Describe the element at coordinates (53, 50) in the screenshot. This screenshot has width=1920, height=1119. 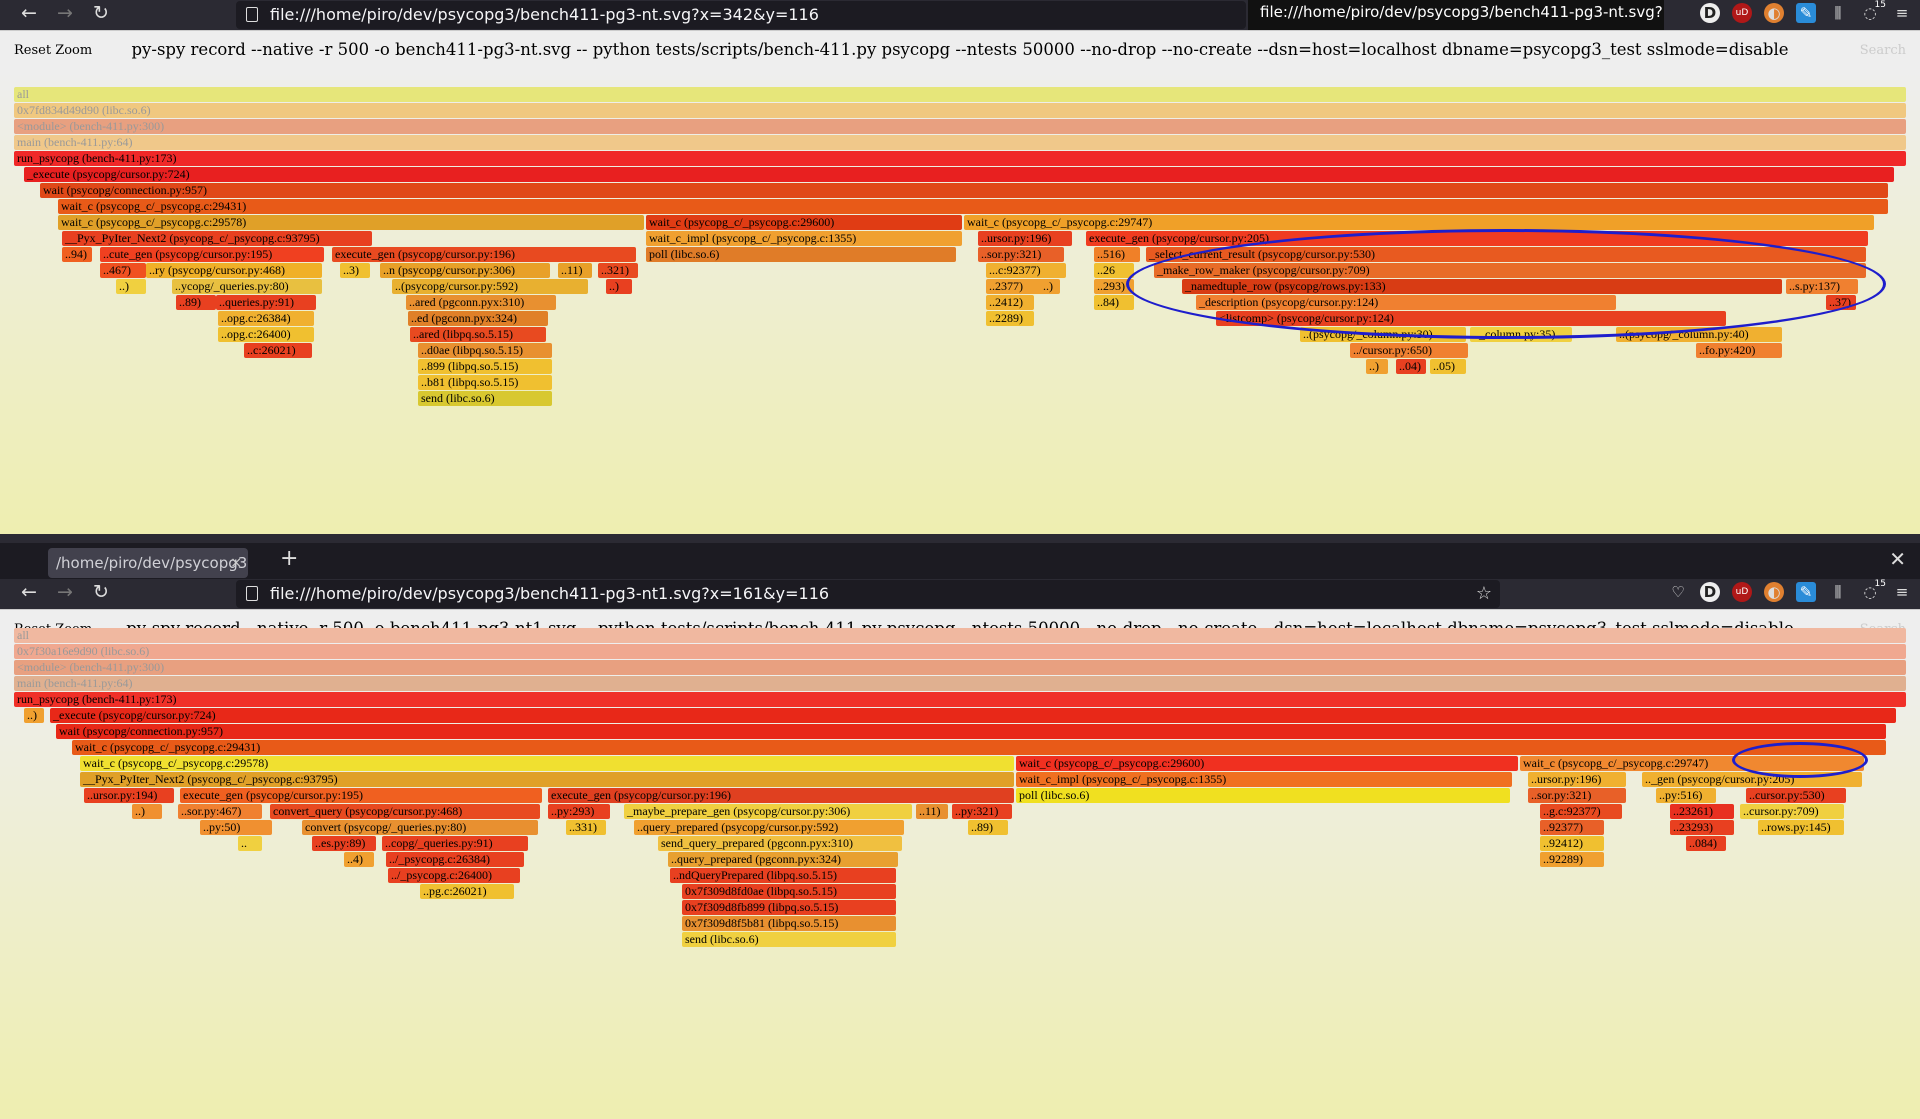
I see `reset-zoom-button: Reset Zoom` at that location.